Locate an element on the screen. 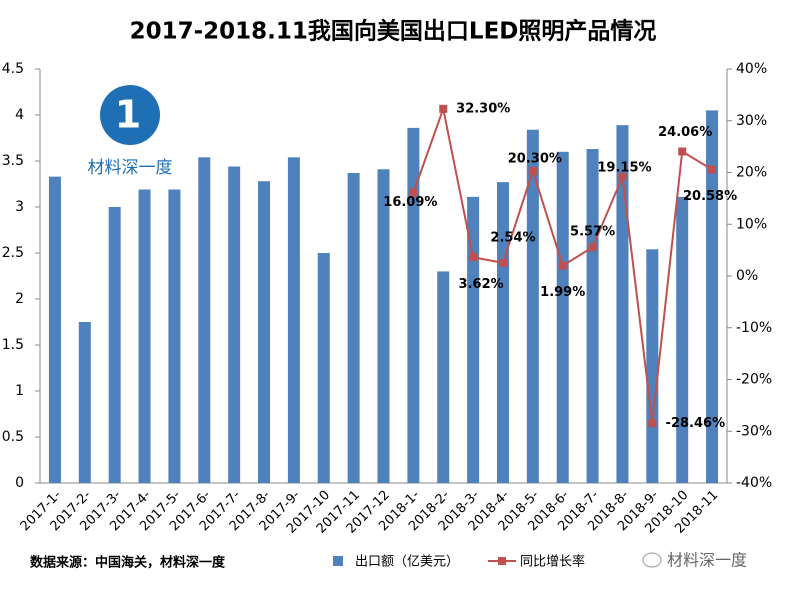 This screenshot has height=593, width=786. y2-tick-label: 0% is located at coordinates (747, 276).